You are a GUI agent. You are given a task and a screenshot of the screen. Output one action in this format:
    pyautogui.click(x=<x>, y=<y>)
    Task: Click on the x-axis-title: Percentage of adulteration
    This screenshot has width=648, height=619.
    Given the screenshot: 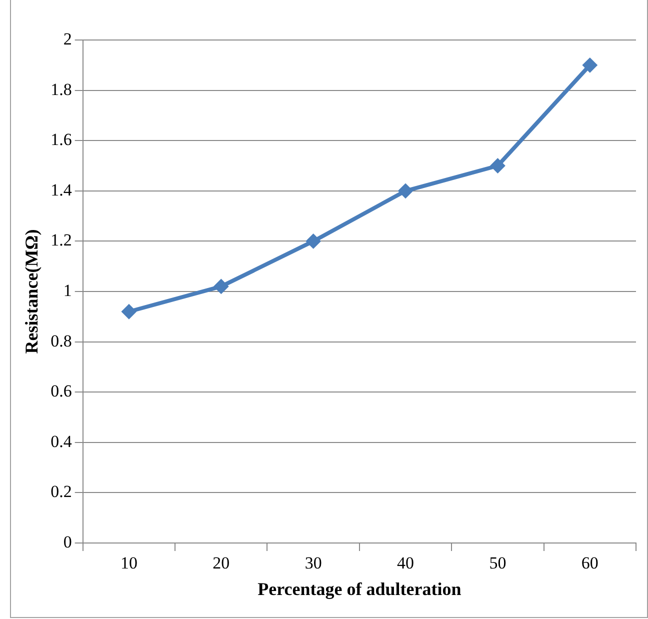 What is the action you would take?
    pyautogui.click(x=360, y=588)
    